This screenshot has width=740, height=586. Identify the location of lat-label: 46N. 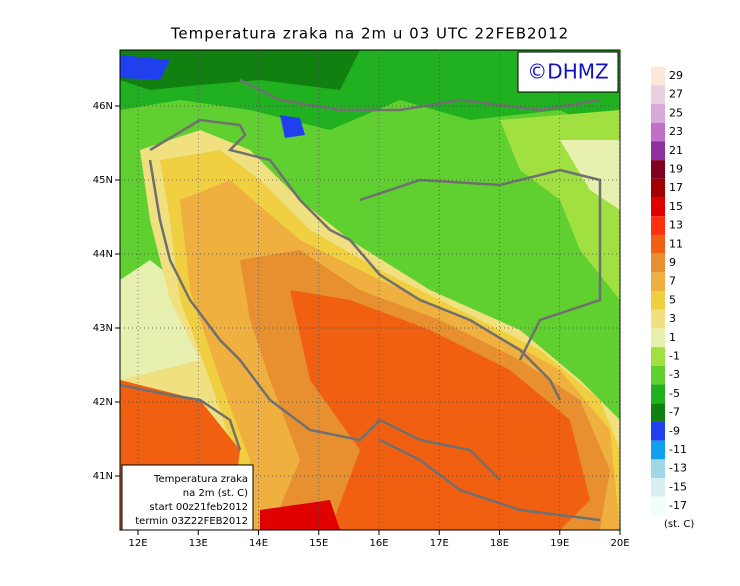
(103, 106).